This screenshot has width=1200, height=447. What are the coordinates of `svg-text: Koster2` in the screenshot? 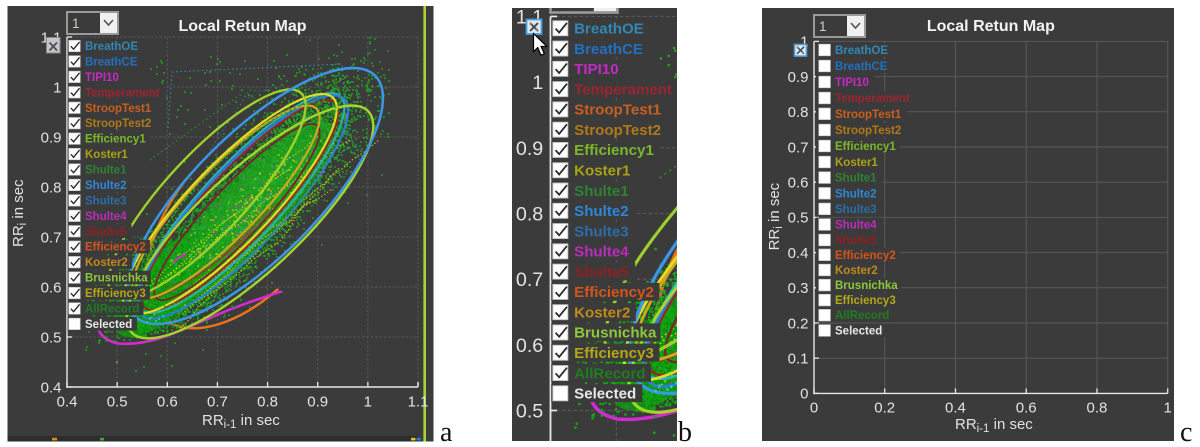 It's located at (856, 271).